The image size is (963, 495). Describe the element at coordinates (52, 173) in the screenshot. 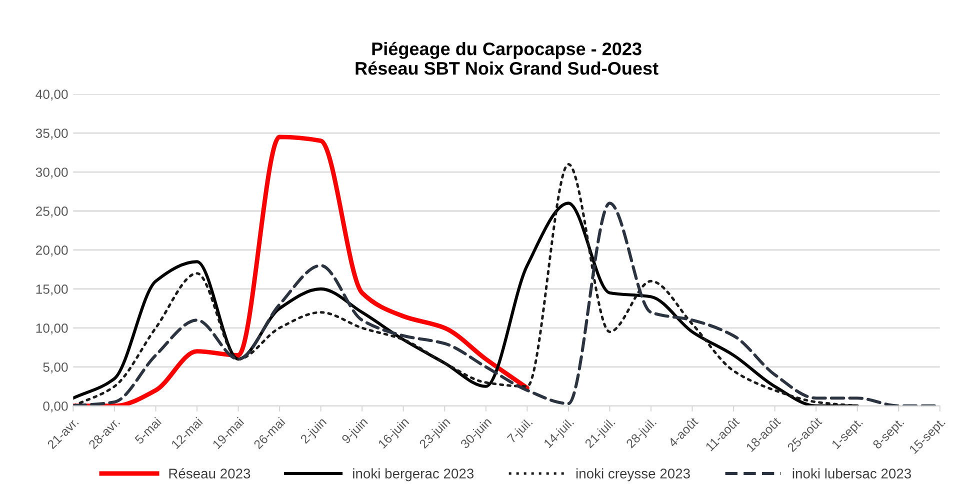

I see `y-tick-label: 30,00` at that location.